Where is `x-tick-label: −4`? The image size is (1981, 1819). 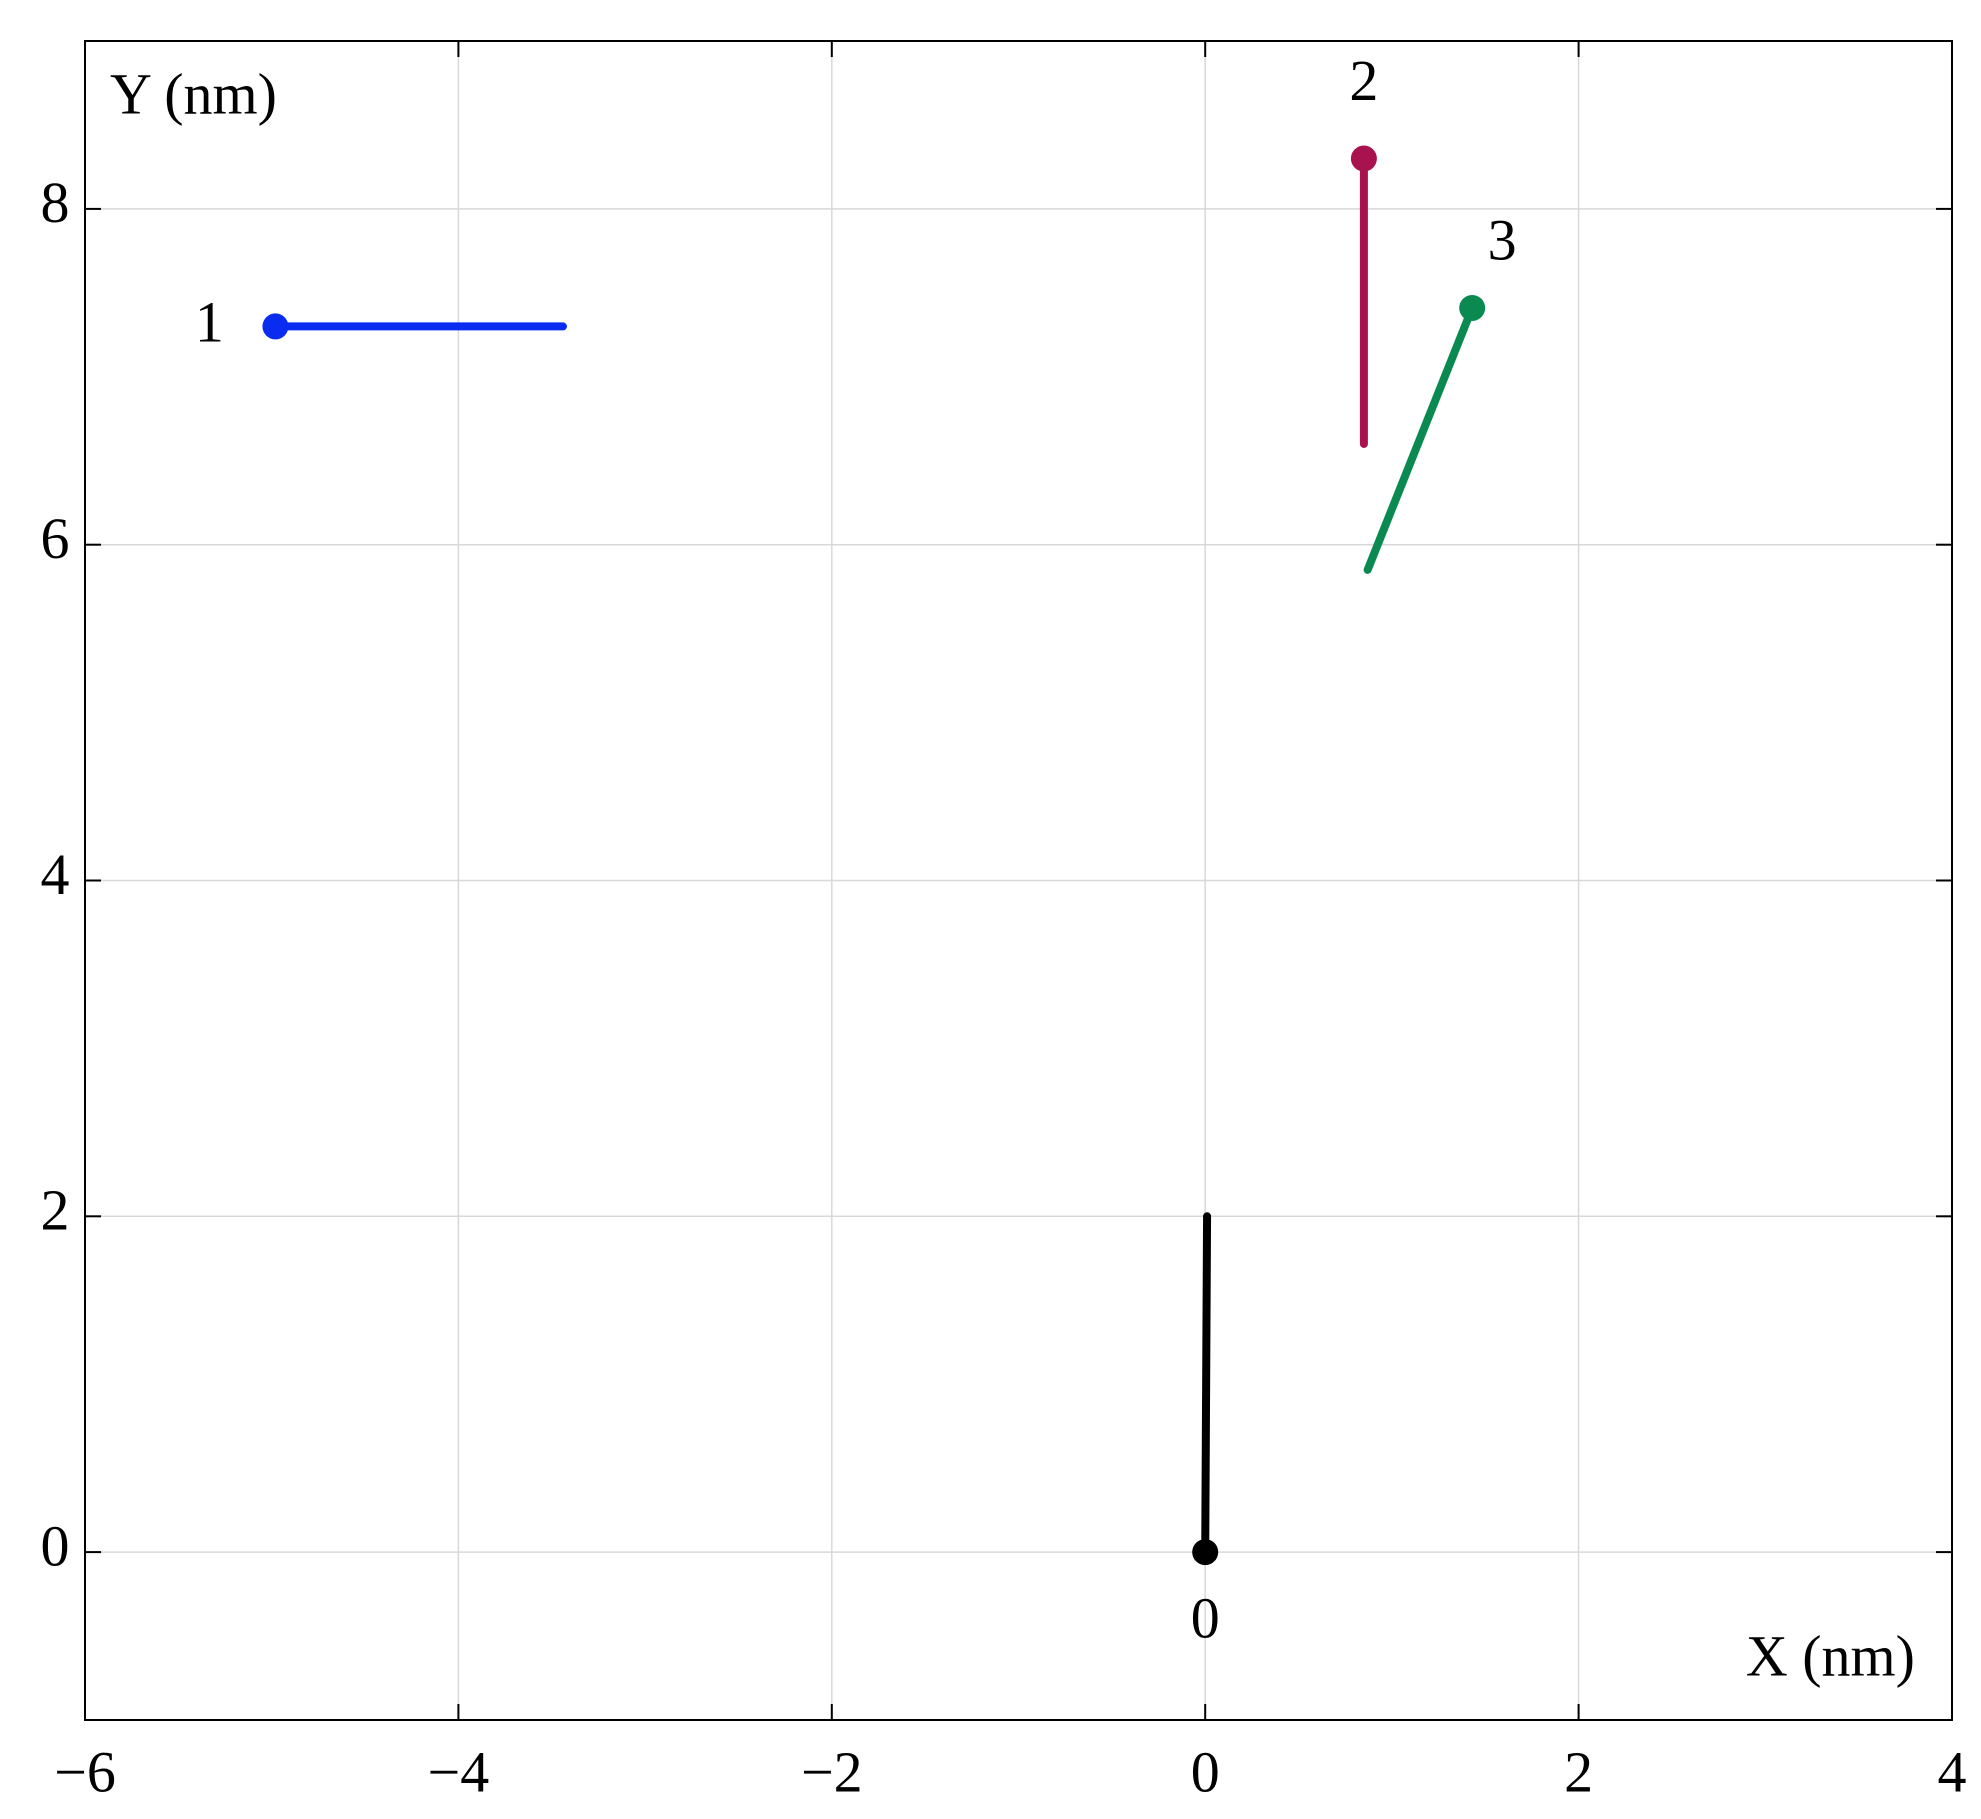 x-tick-label: −4 is located at coordinates (459, 1771).